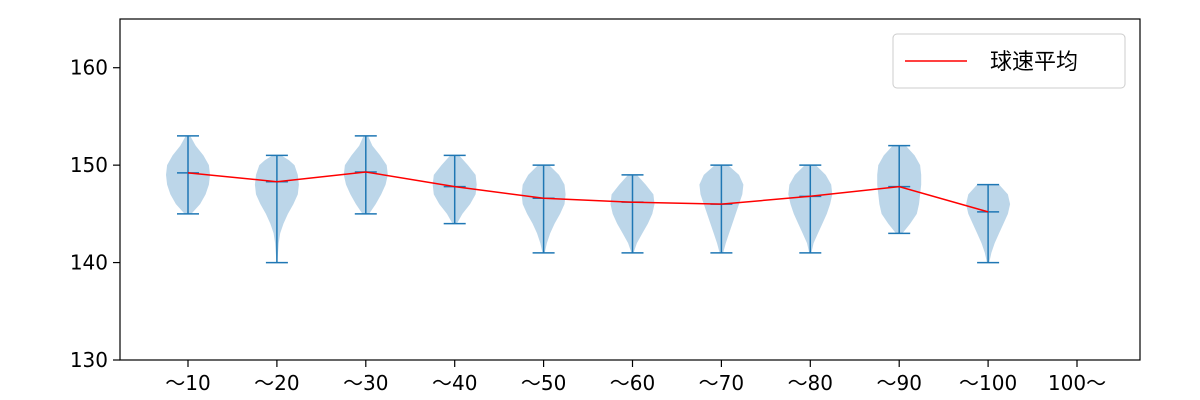  Describe the element at coordinates (543, 383) in the screenshot. I see `x-tick-label: ～50` at that location.